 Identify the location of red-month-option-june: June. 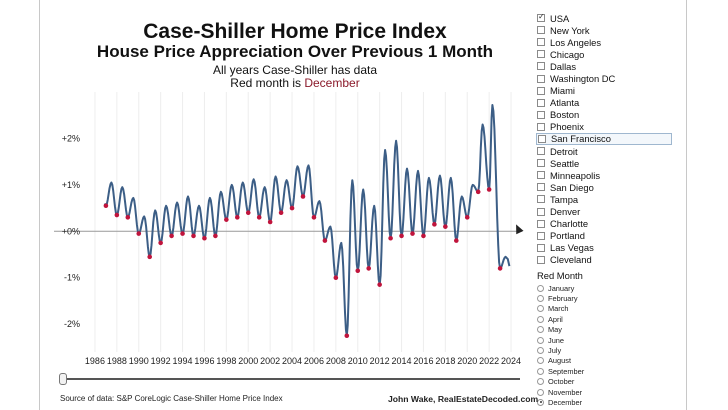
(611, 340).